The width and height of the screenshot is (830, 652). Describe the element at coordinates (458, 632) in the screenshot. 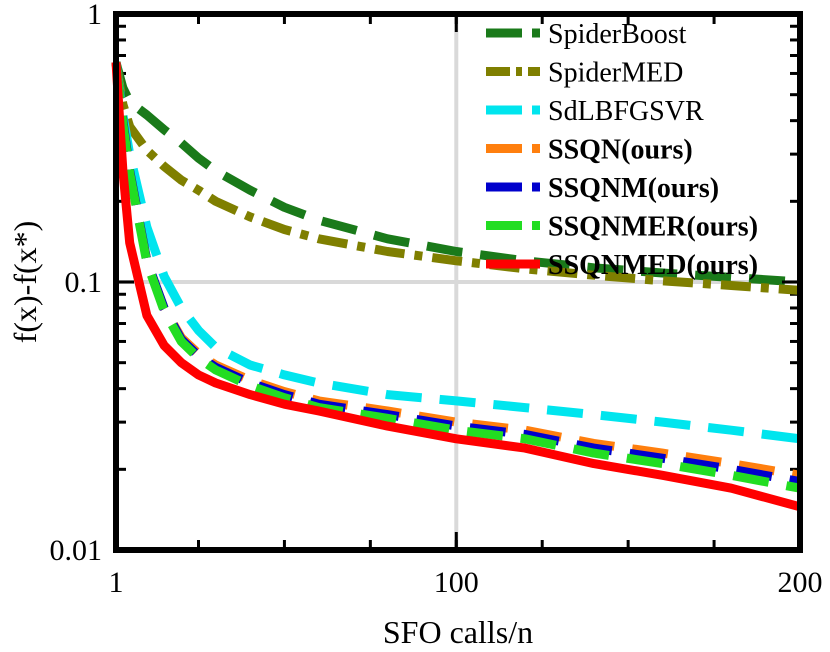

I see `x-axis-title: SFO calls/n` at that location.